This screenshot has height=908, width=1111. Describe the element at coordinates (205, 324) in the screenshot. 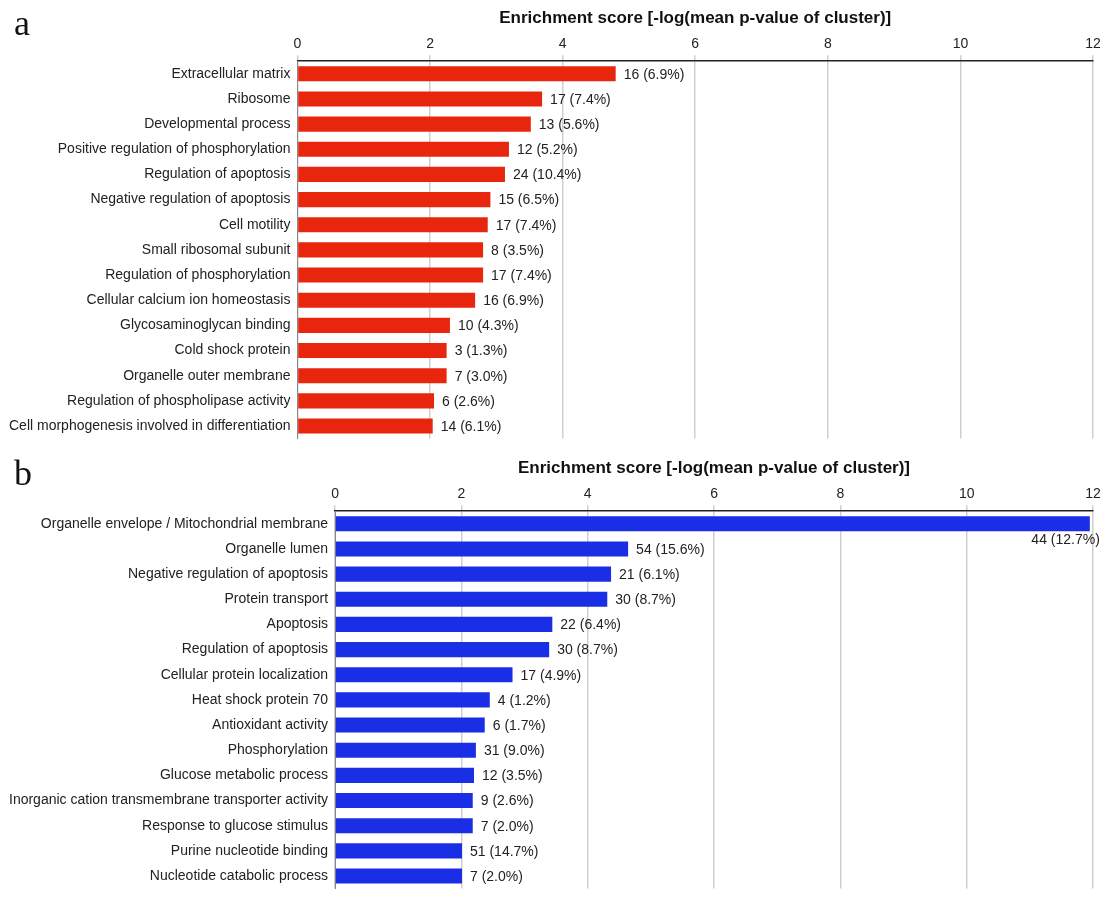

I see `y-tick-label: Glycosaminoglycan binding` at that location.